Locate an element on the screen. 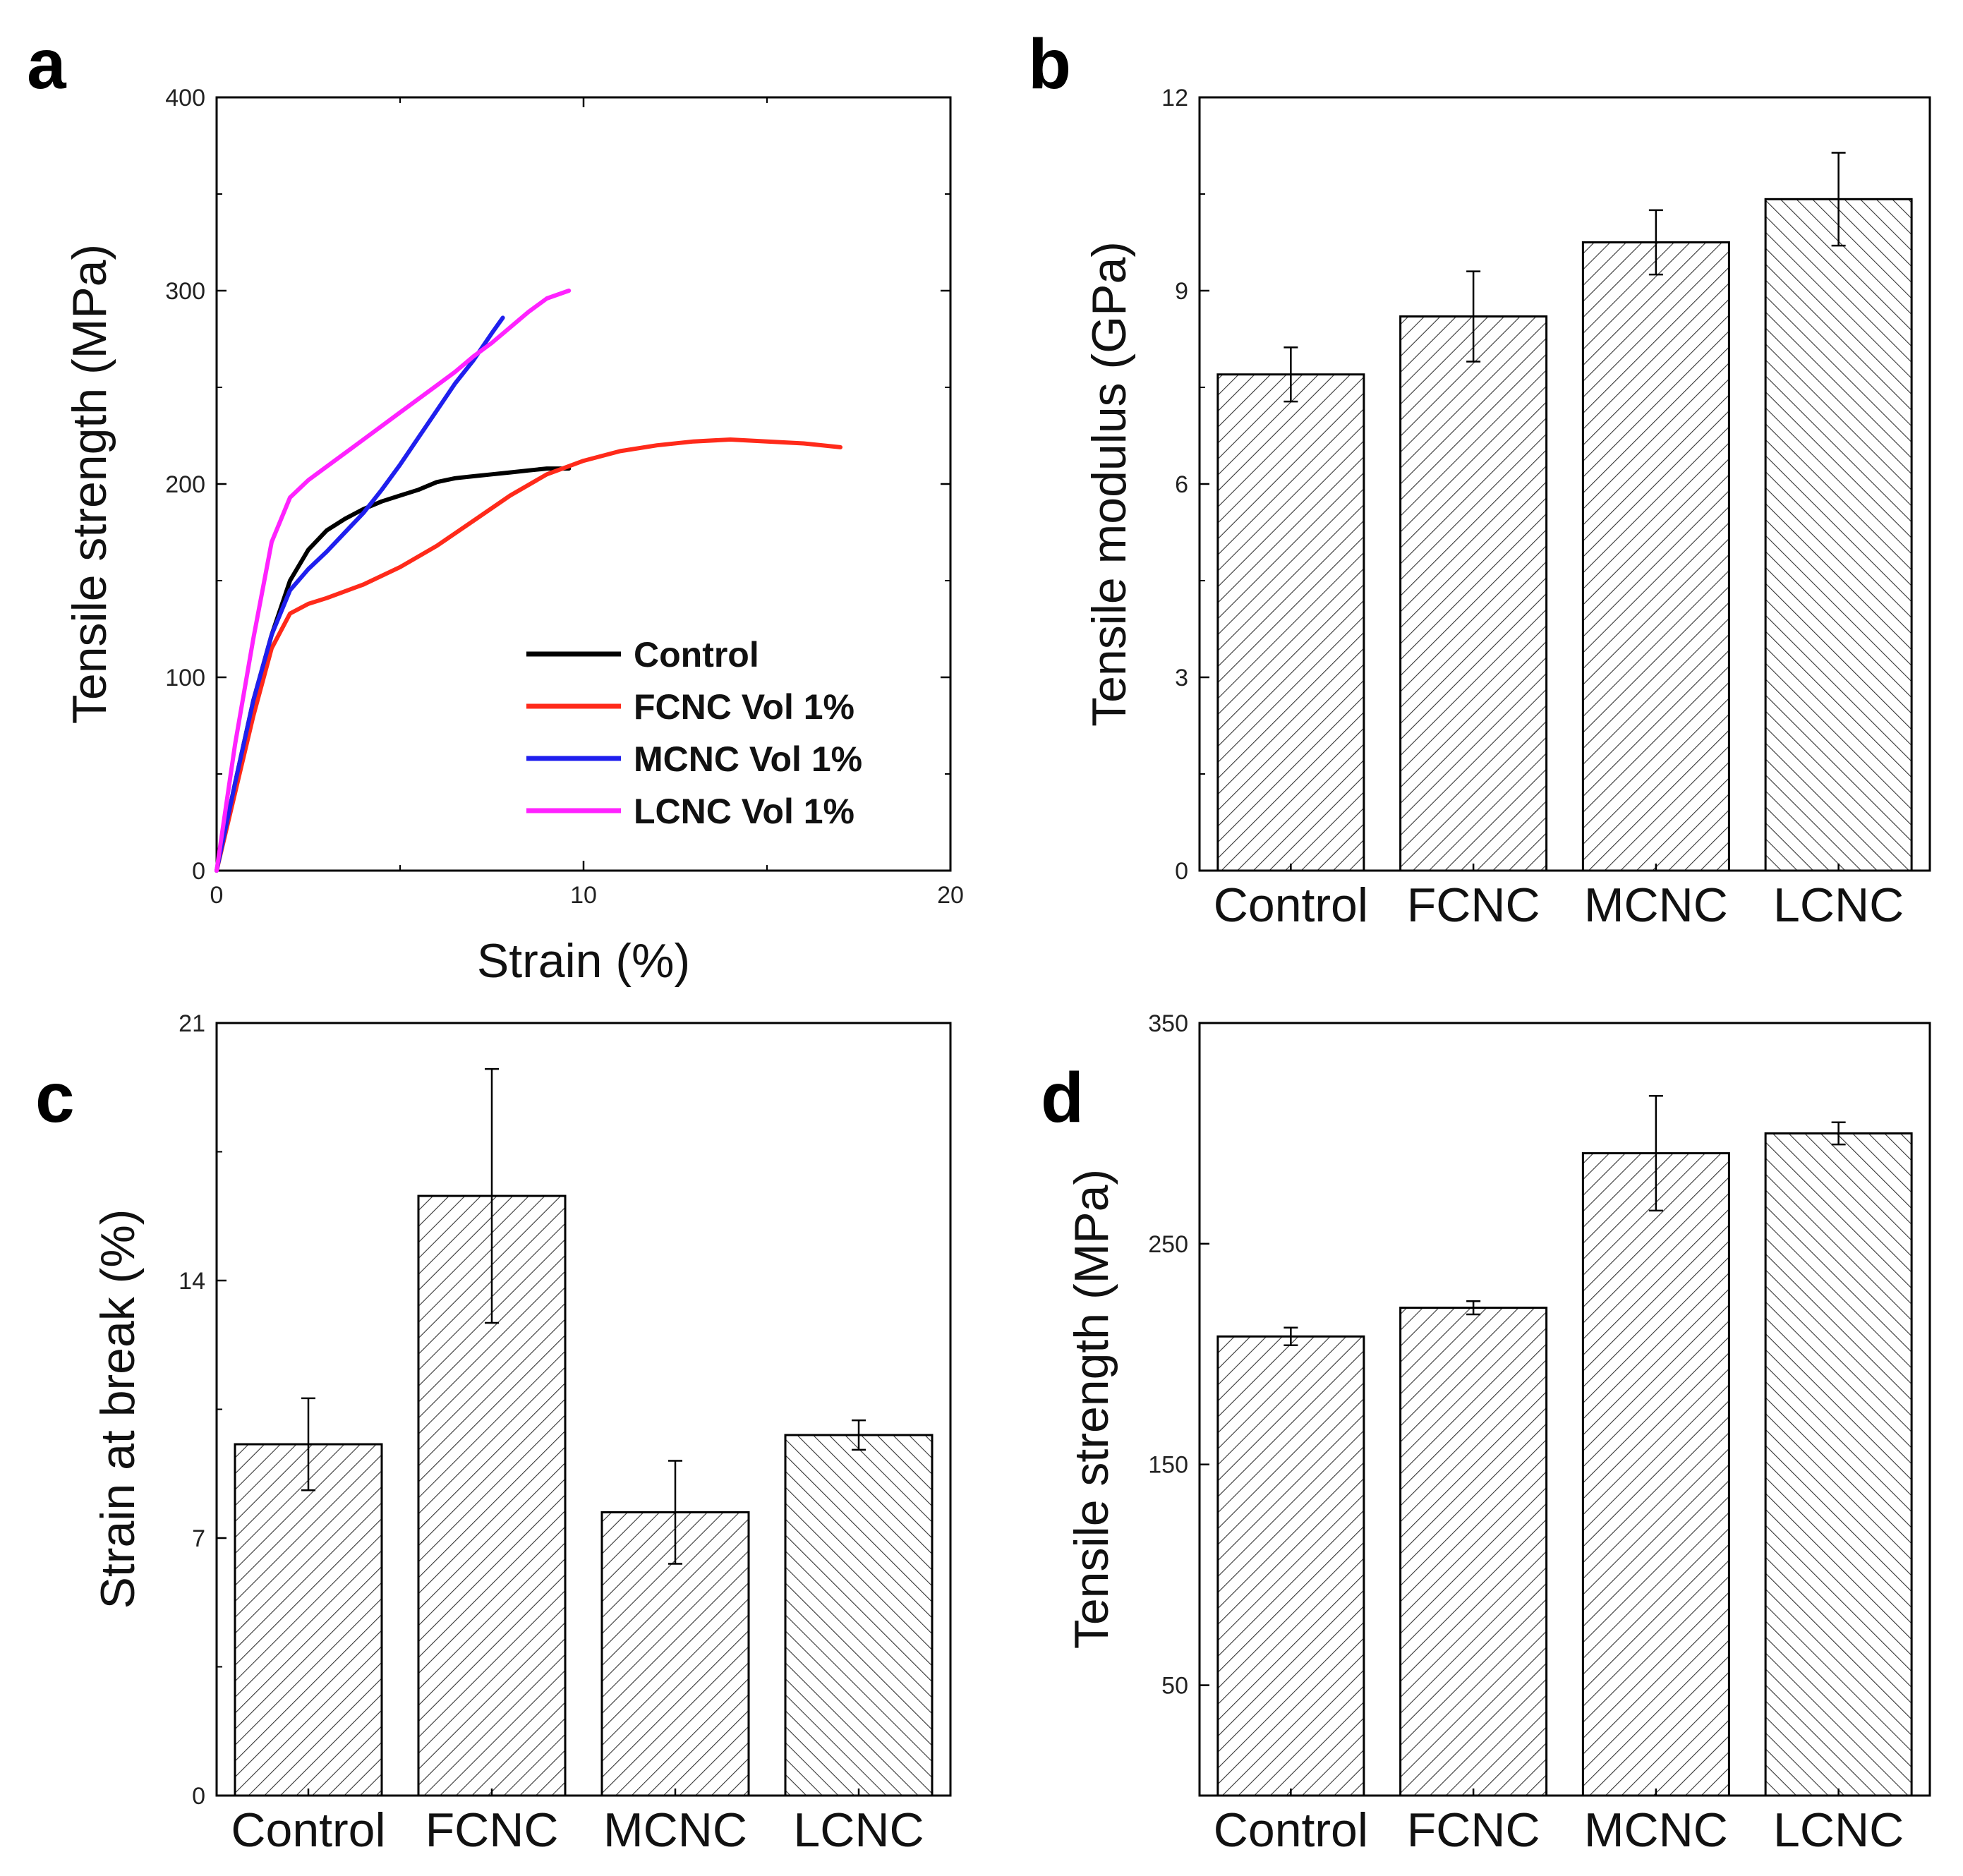  legend-label: Control is located at coordinates (696, 654).